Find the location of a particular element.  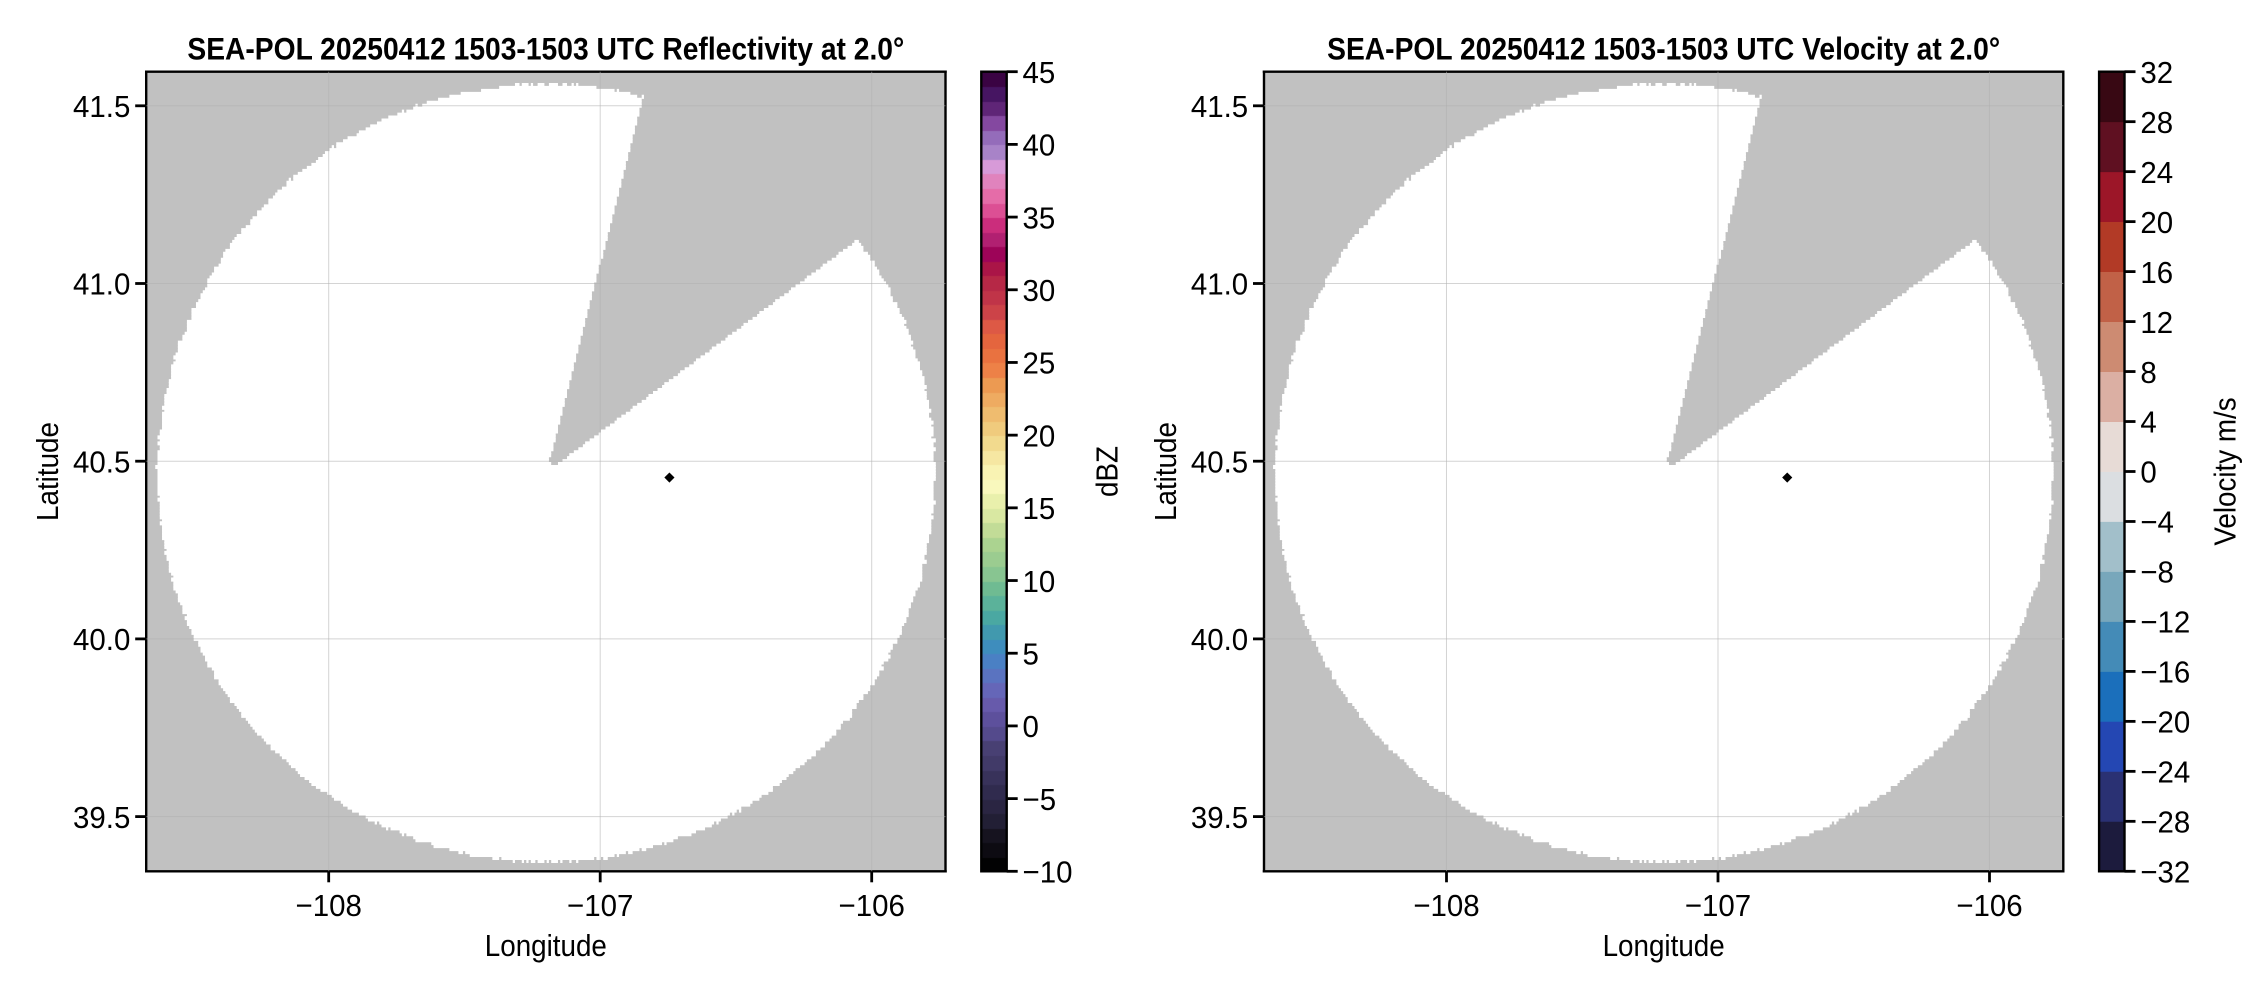

svg-text: 35 is located at coordinates (1039, 219).